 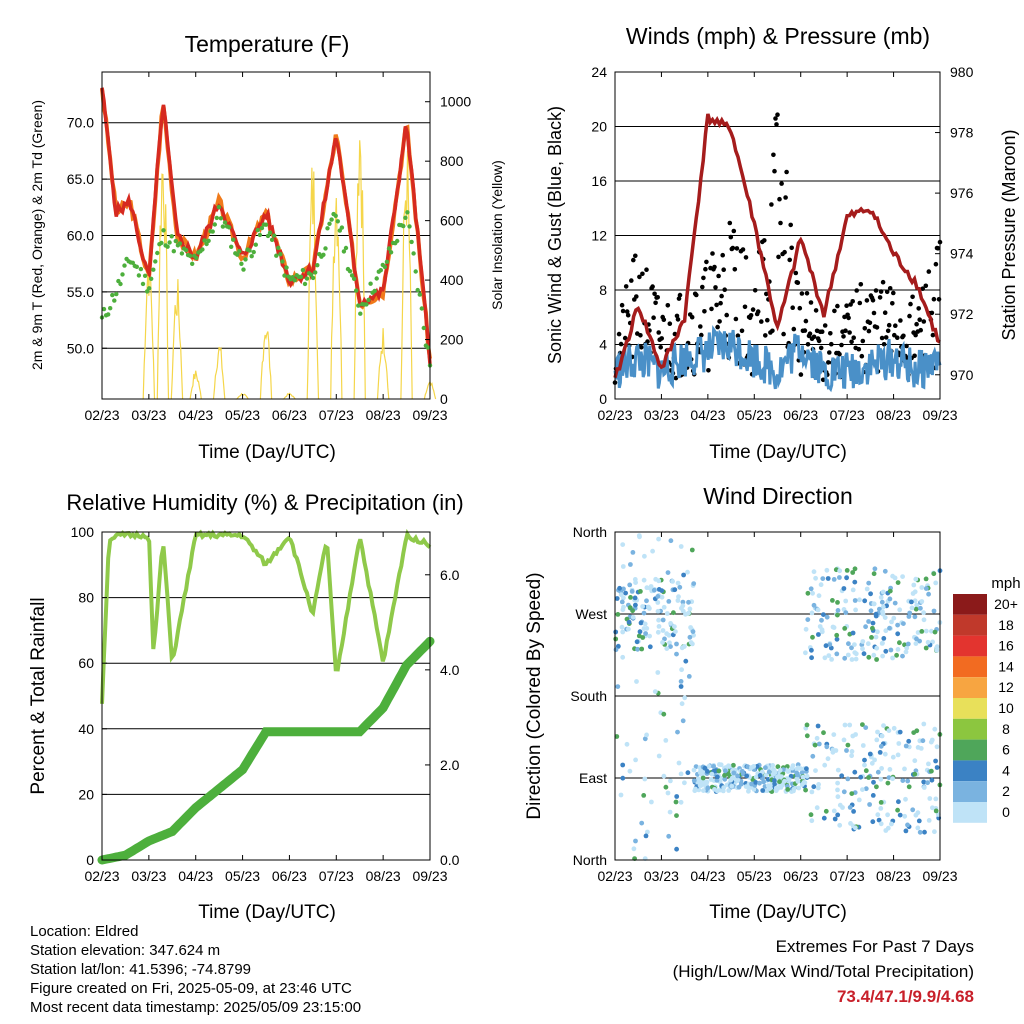 I want to click on rh-line, so click(x=266, y=616).